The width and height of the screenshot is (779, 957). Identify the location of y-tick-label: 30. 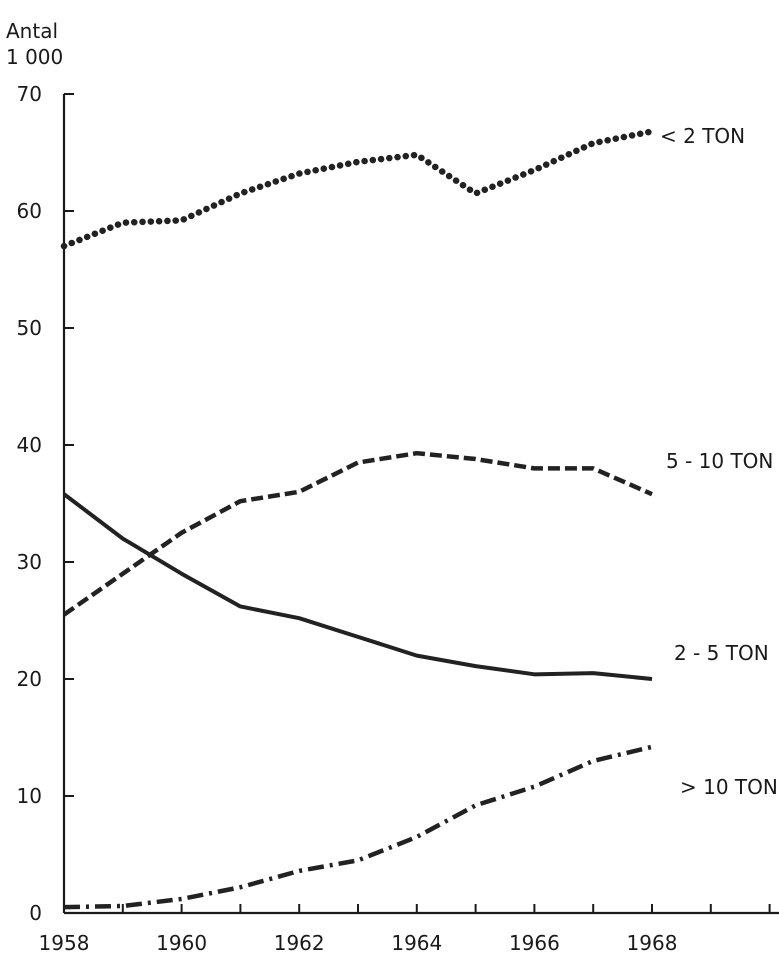
(29, 562).